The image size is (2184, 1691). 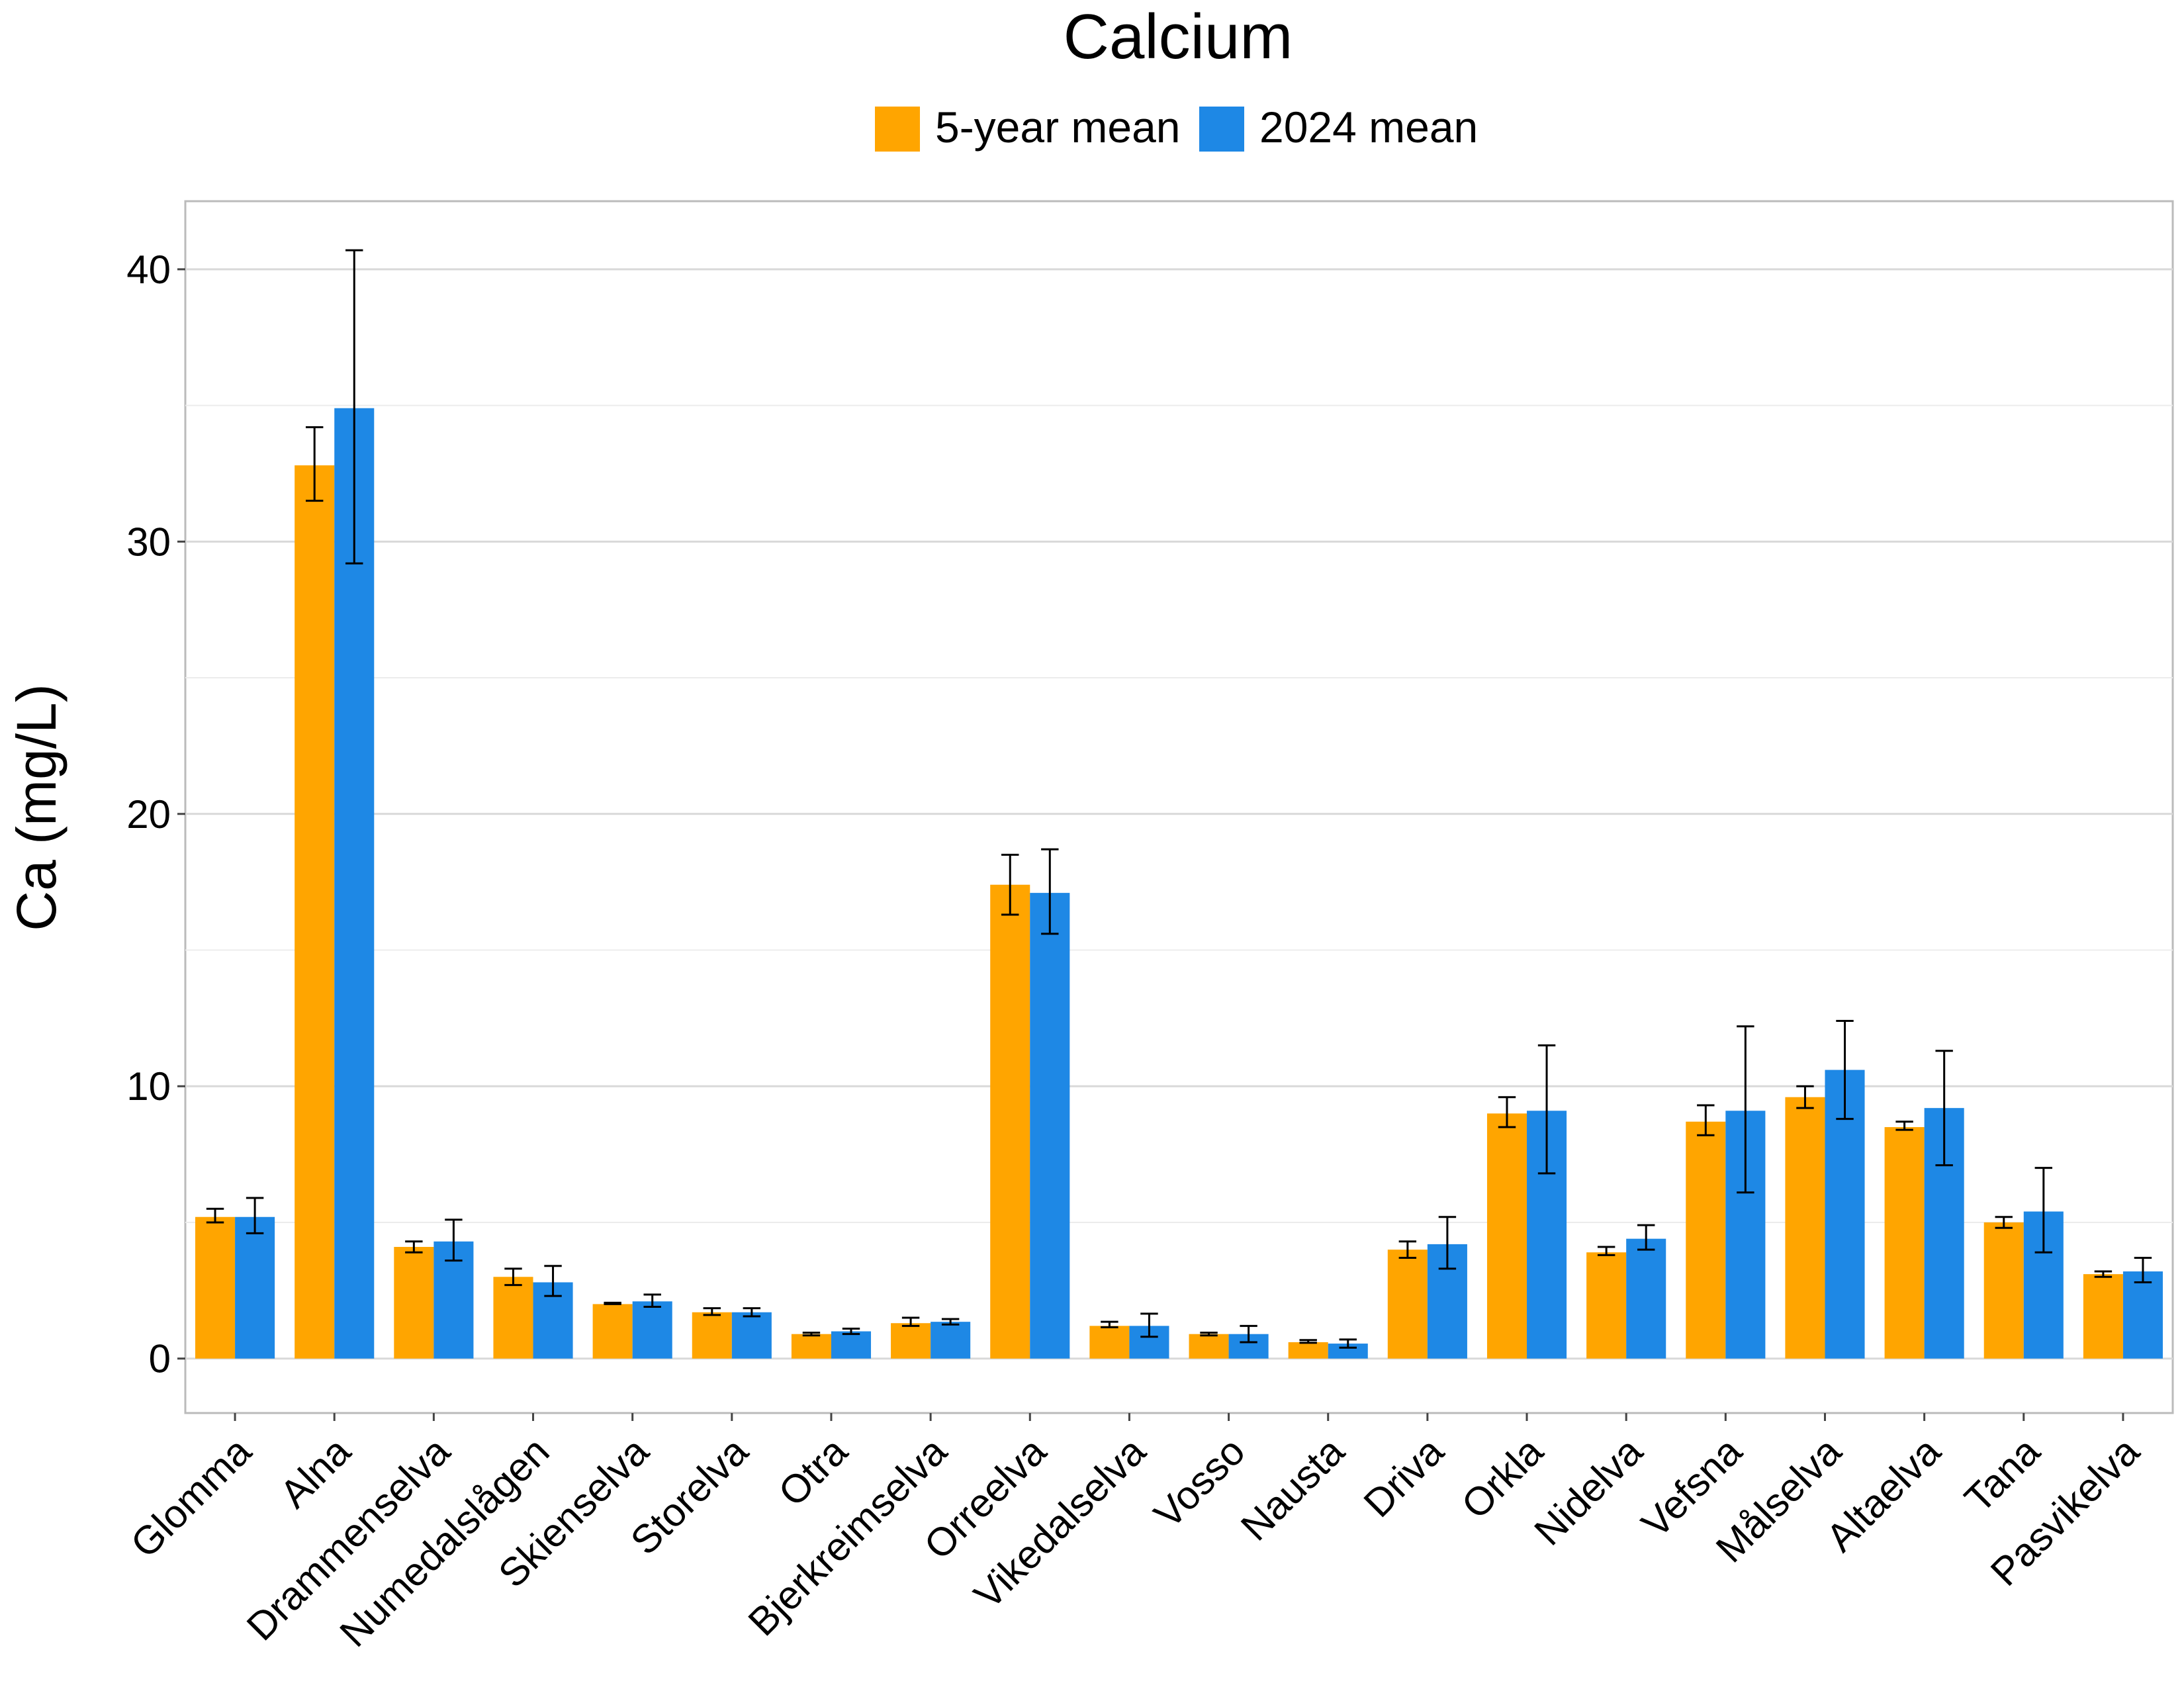 What do you see at coordinates (315, 1472) in the screenshot?
I see `x-tick-label: Alna` at bounding box center [315, 1472].